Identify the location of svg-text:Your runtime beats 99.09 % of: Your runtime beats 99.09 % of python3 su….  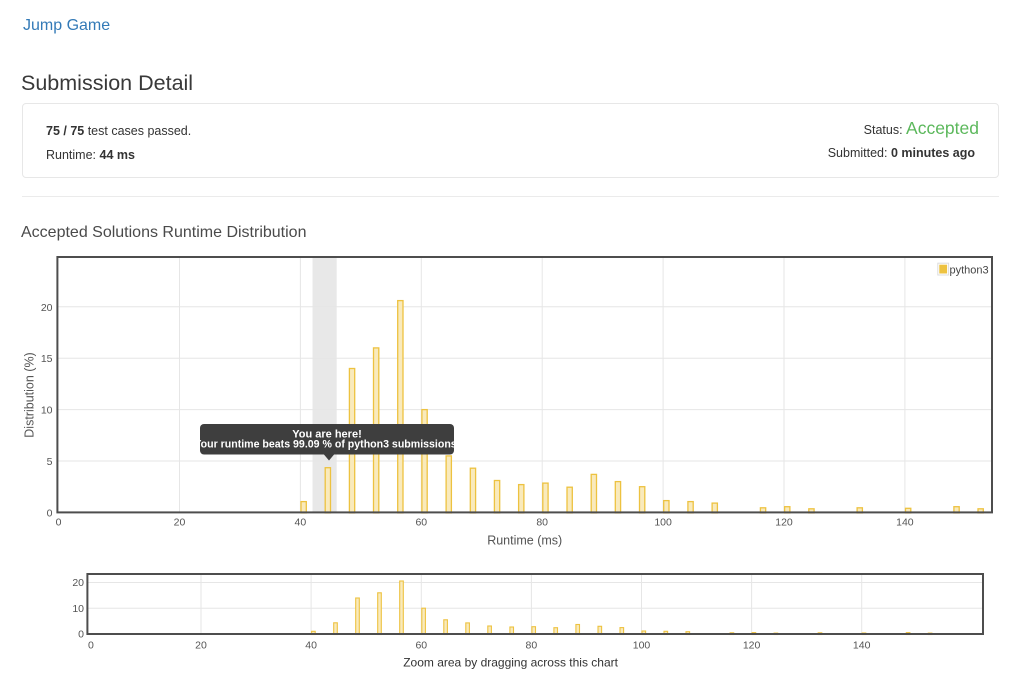
(326, 444).